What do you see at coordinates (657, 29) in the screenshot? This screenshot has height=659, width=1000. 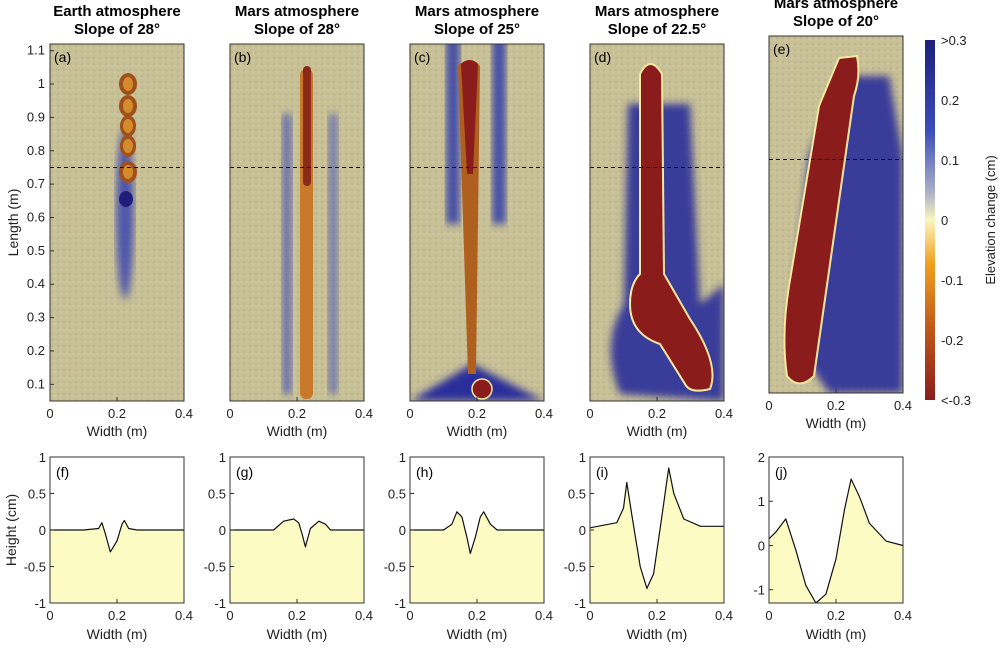 I see `panel-title-line2: Slope of 22.5°` at bounding box center [657, 29].